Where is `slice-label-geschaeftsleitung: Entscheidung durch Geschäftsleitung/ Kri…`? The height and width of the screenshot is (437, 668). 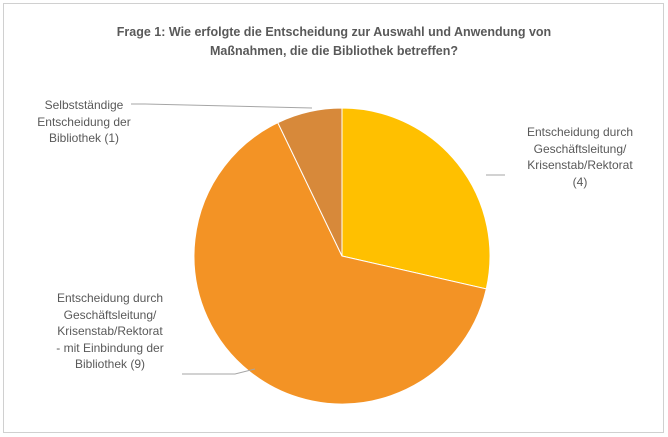 slice-label-geschaeftsleitung: Entscheidung durch Geschäftsleitung/ Kri… is located at coordinates (580, 157).